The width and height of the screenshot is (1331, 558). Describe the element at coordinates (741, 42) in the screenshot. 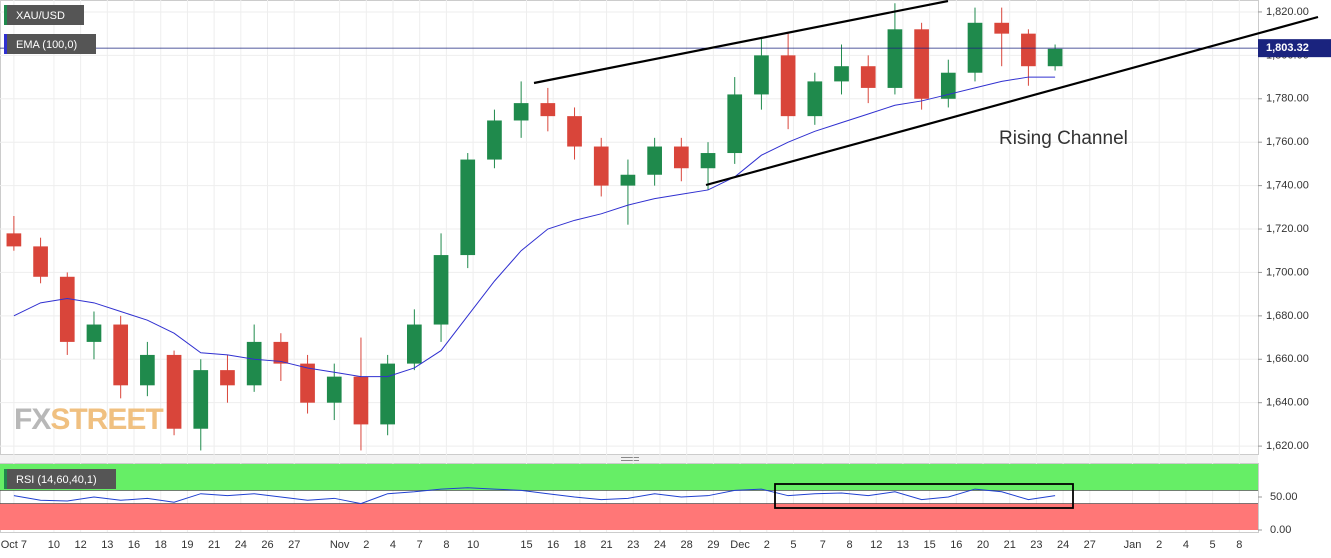

I see `channel-upper` at that location.